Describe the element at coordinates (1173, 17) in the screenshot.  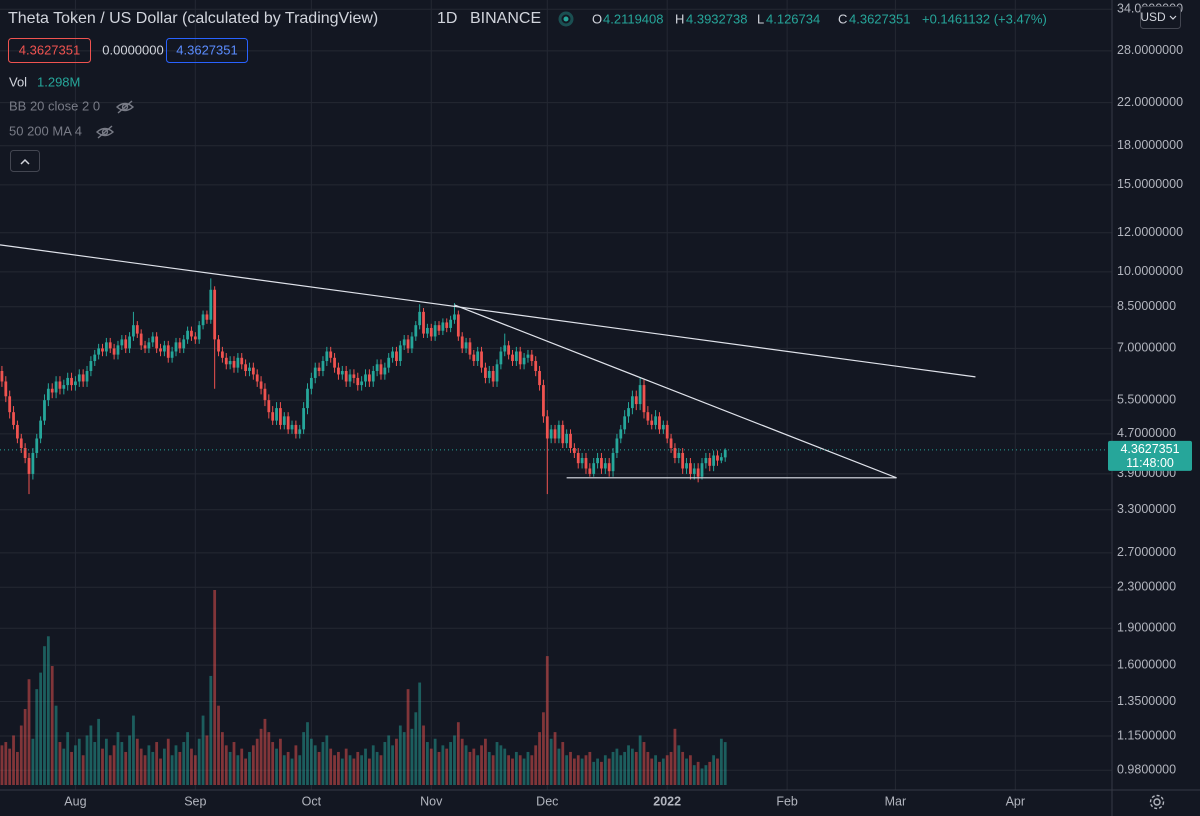
I see `currency-caret` at that location.